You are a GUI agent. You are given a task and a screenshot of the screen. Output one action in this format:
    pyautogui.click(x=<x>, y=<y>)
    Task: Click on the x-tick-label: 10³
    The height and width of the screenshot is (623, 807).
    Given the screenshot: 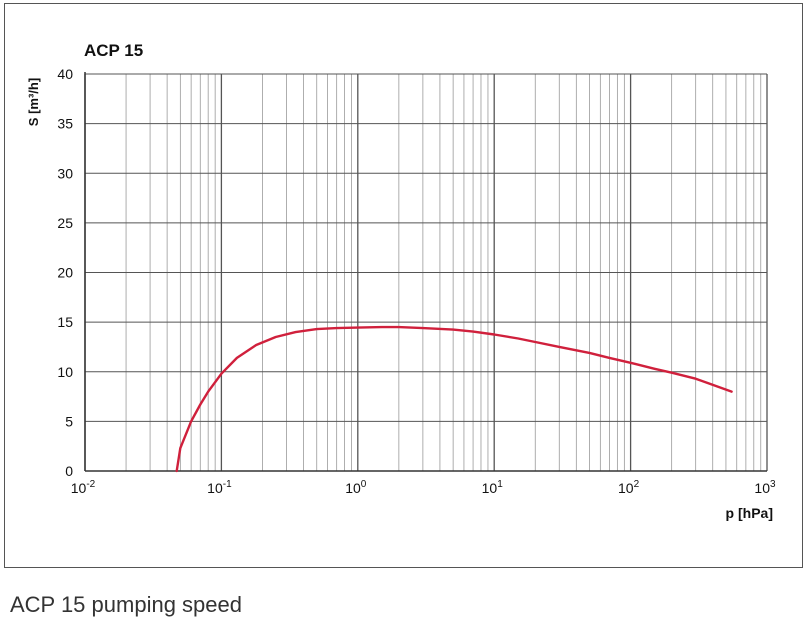 What is the action you would take?
    pyautogui.click(x=765, y=487)
    